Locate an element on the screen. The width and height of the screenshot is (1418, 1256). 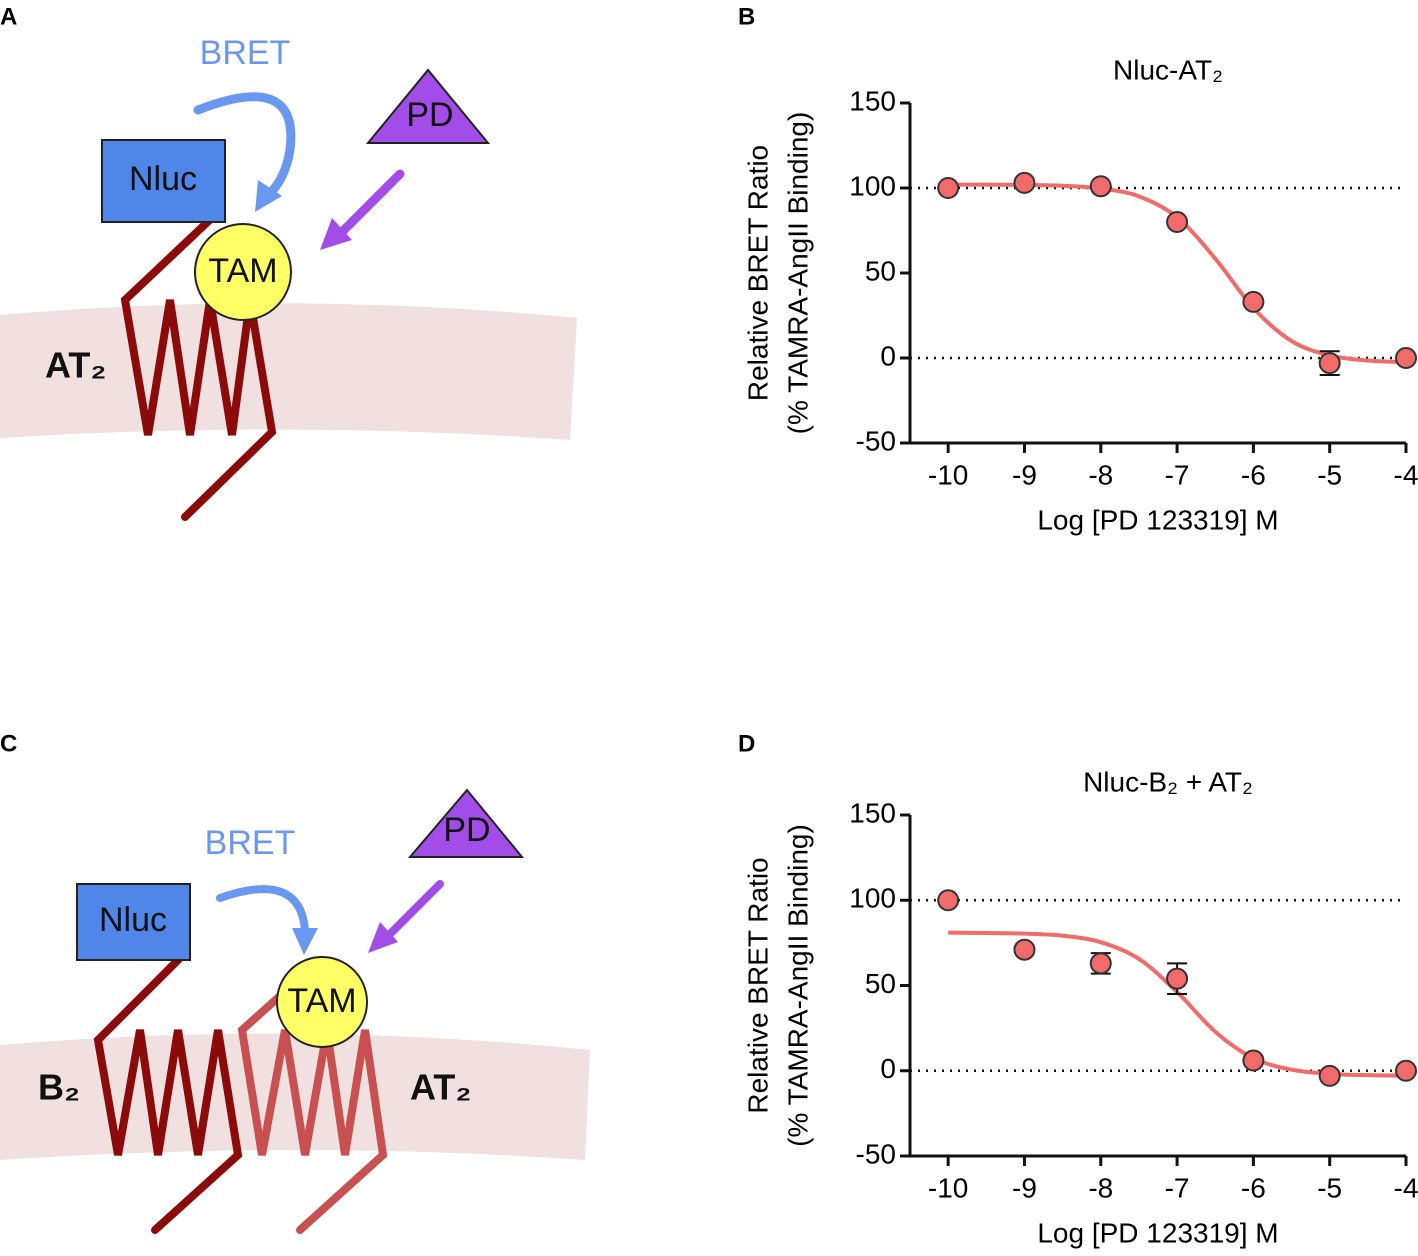
panel-letter: D is located at coordinates (746, 743).